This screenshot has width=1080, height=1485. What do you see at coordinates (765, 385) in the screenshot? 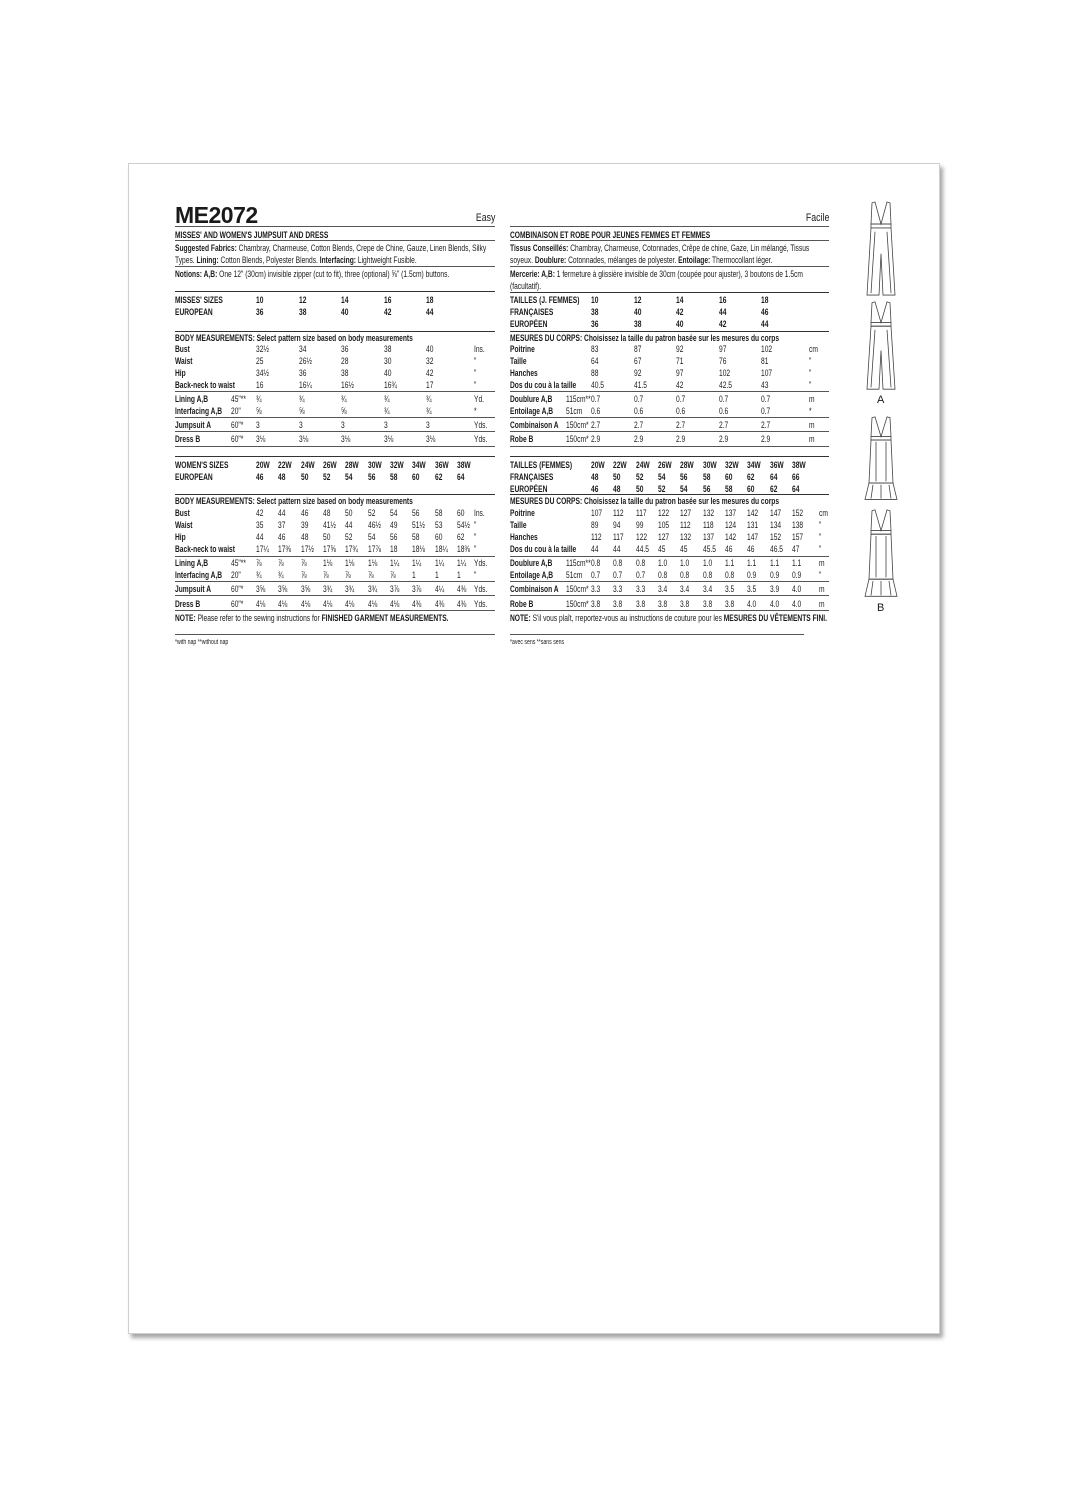
I see `size-value: 43` at bounding box center [765, 385].